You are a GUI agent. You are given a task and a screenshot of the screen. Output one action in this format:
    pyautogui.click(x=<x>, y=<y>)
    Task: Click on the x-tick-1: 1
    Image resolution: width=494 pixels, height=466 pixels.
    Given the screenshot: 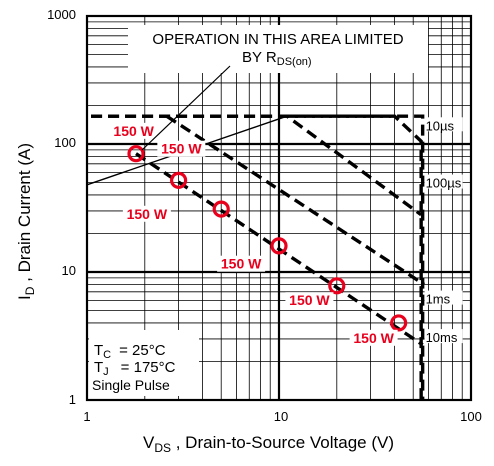 What is the action you would take?
    pyautogui.click(x=86, y=416)
    